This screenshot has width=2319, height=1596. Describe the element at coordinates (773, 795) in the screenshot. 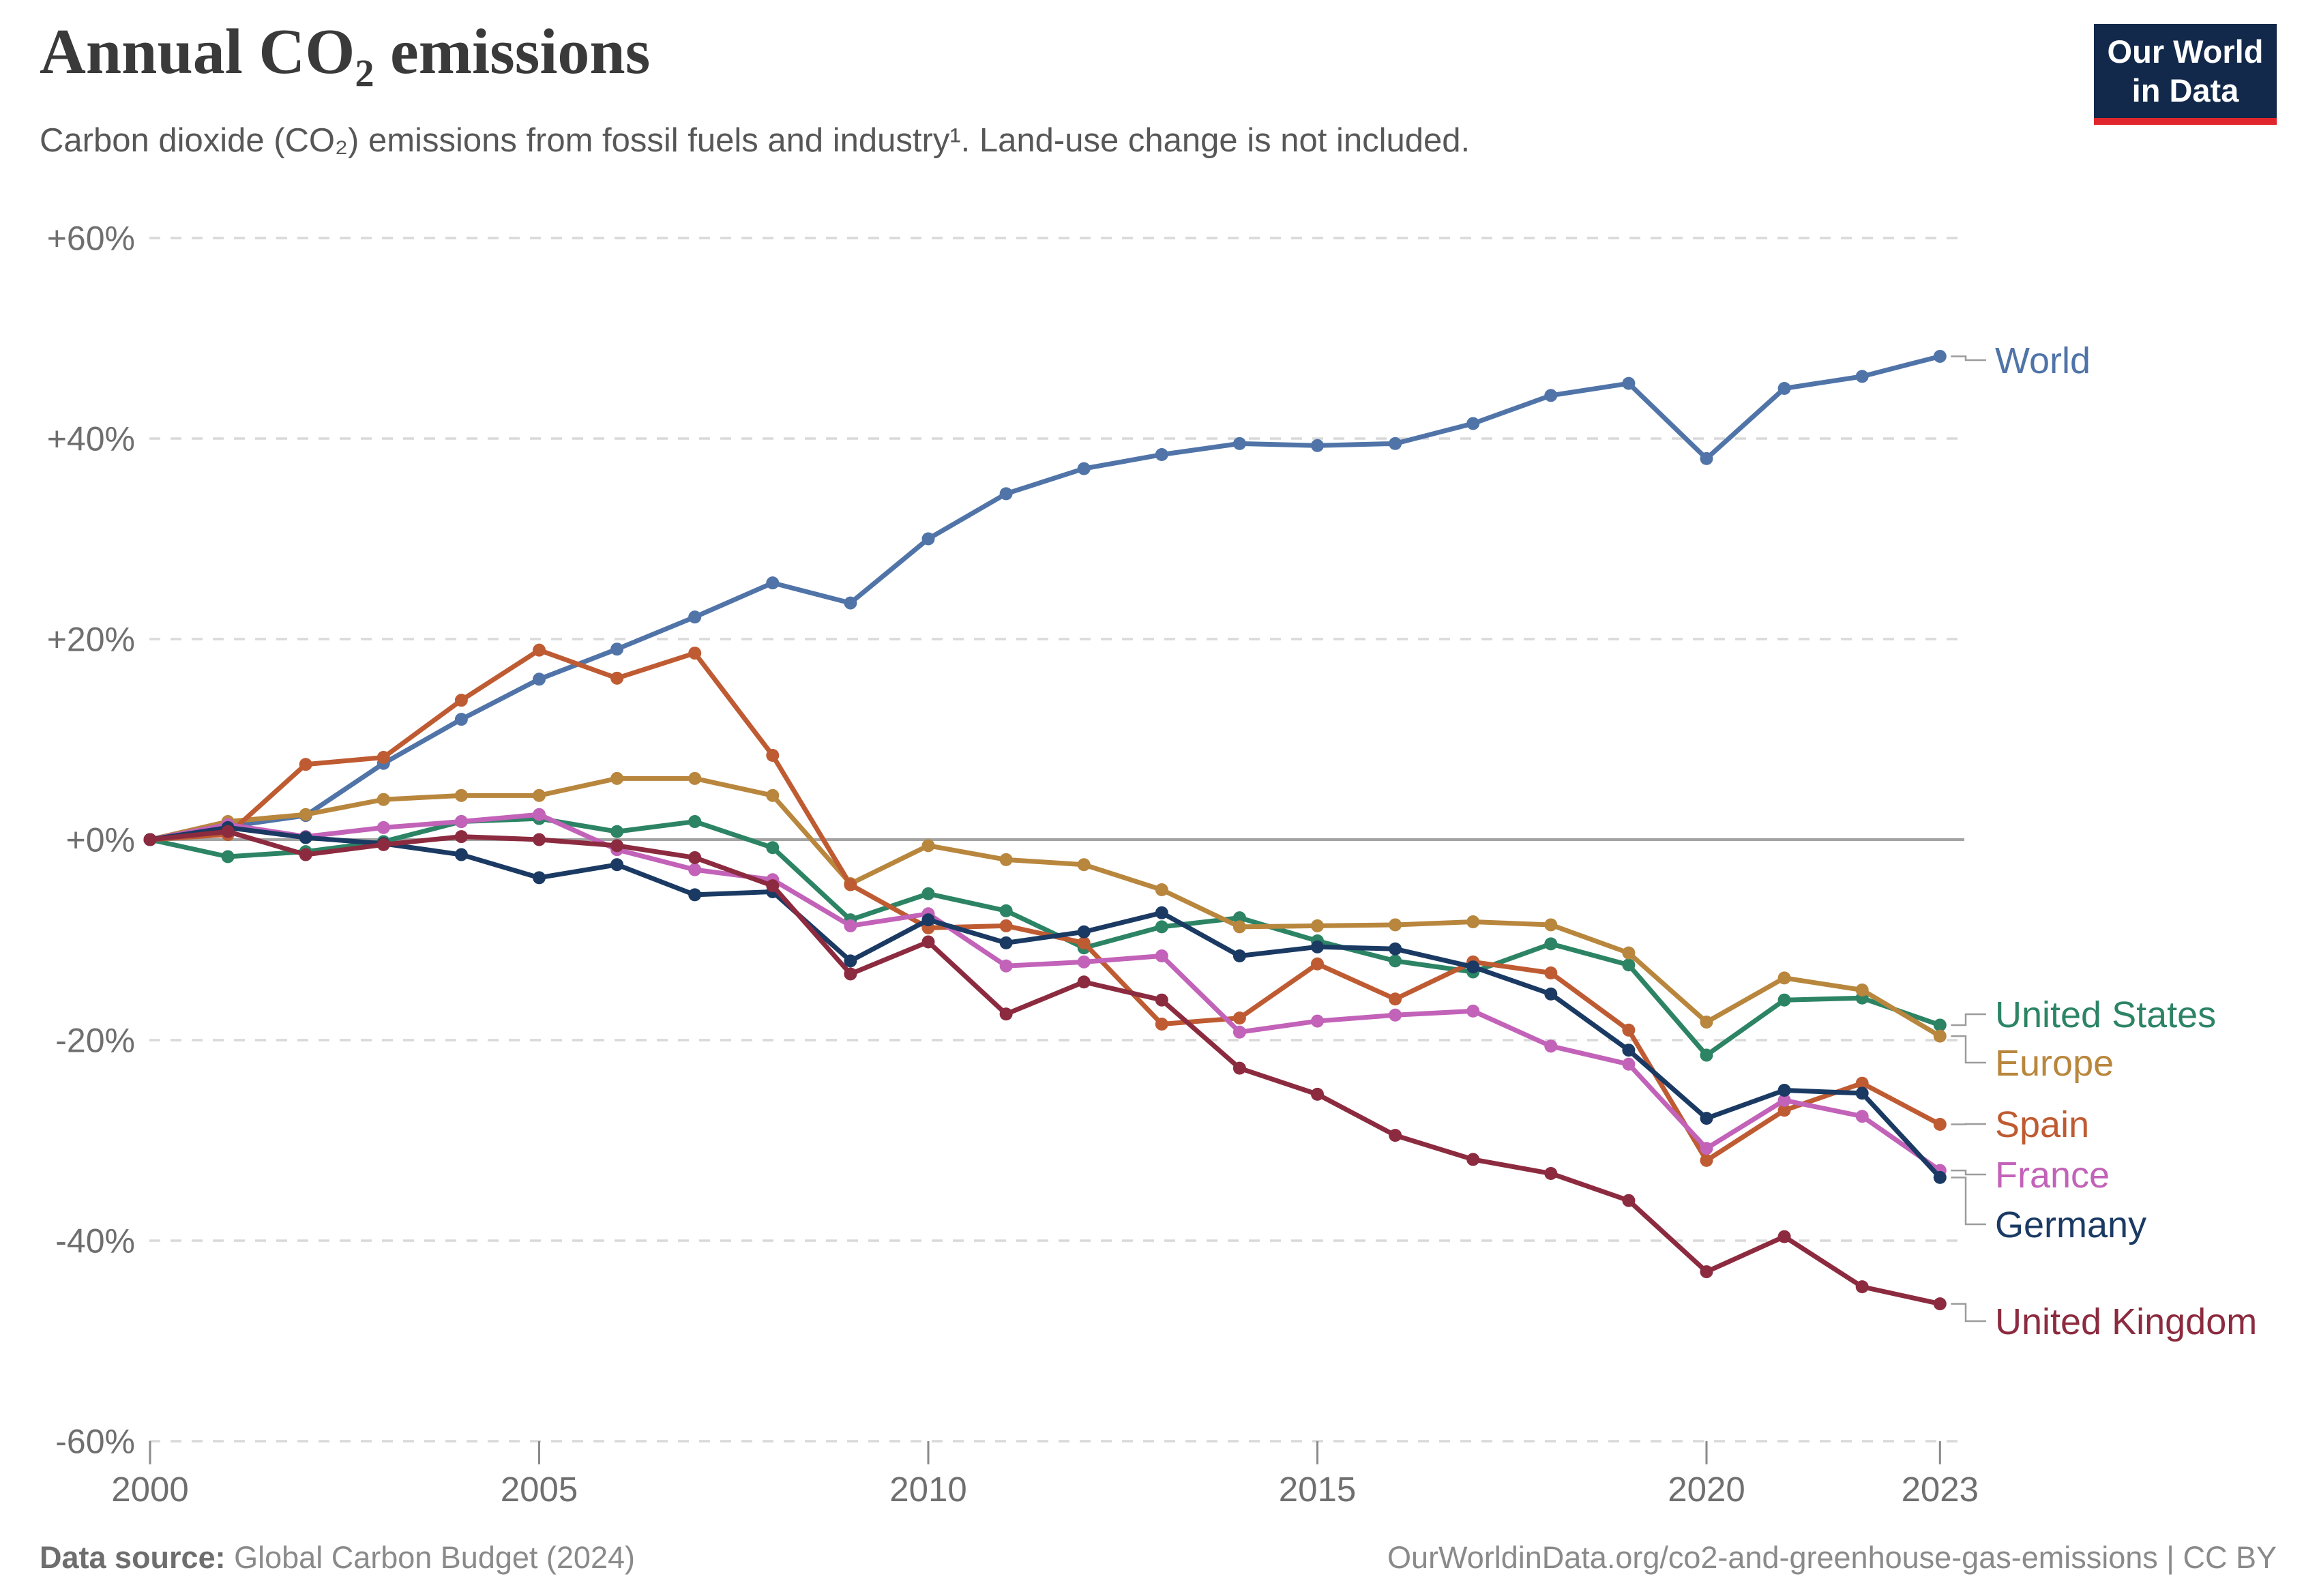

I see `data-point-europe-2008` at that location.